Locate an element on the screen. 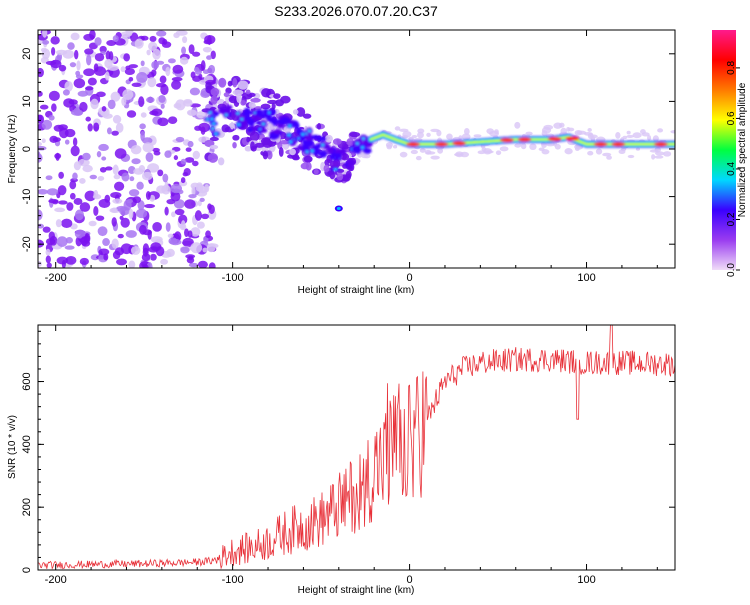  snr-y-tick-label: 600 is located at coordinates (27, 381).